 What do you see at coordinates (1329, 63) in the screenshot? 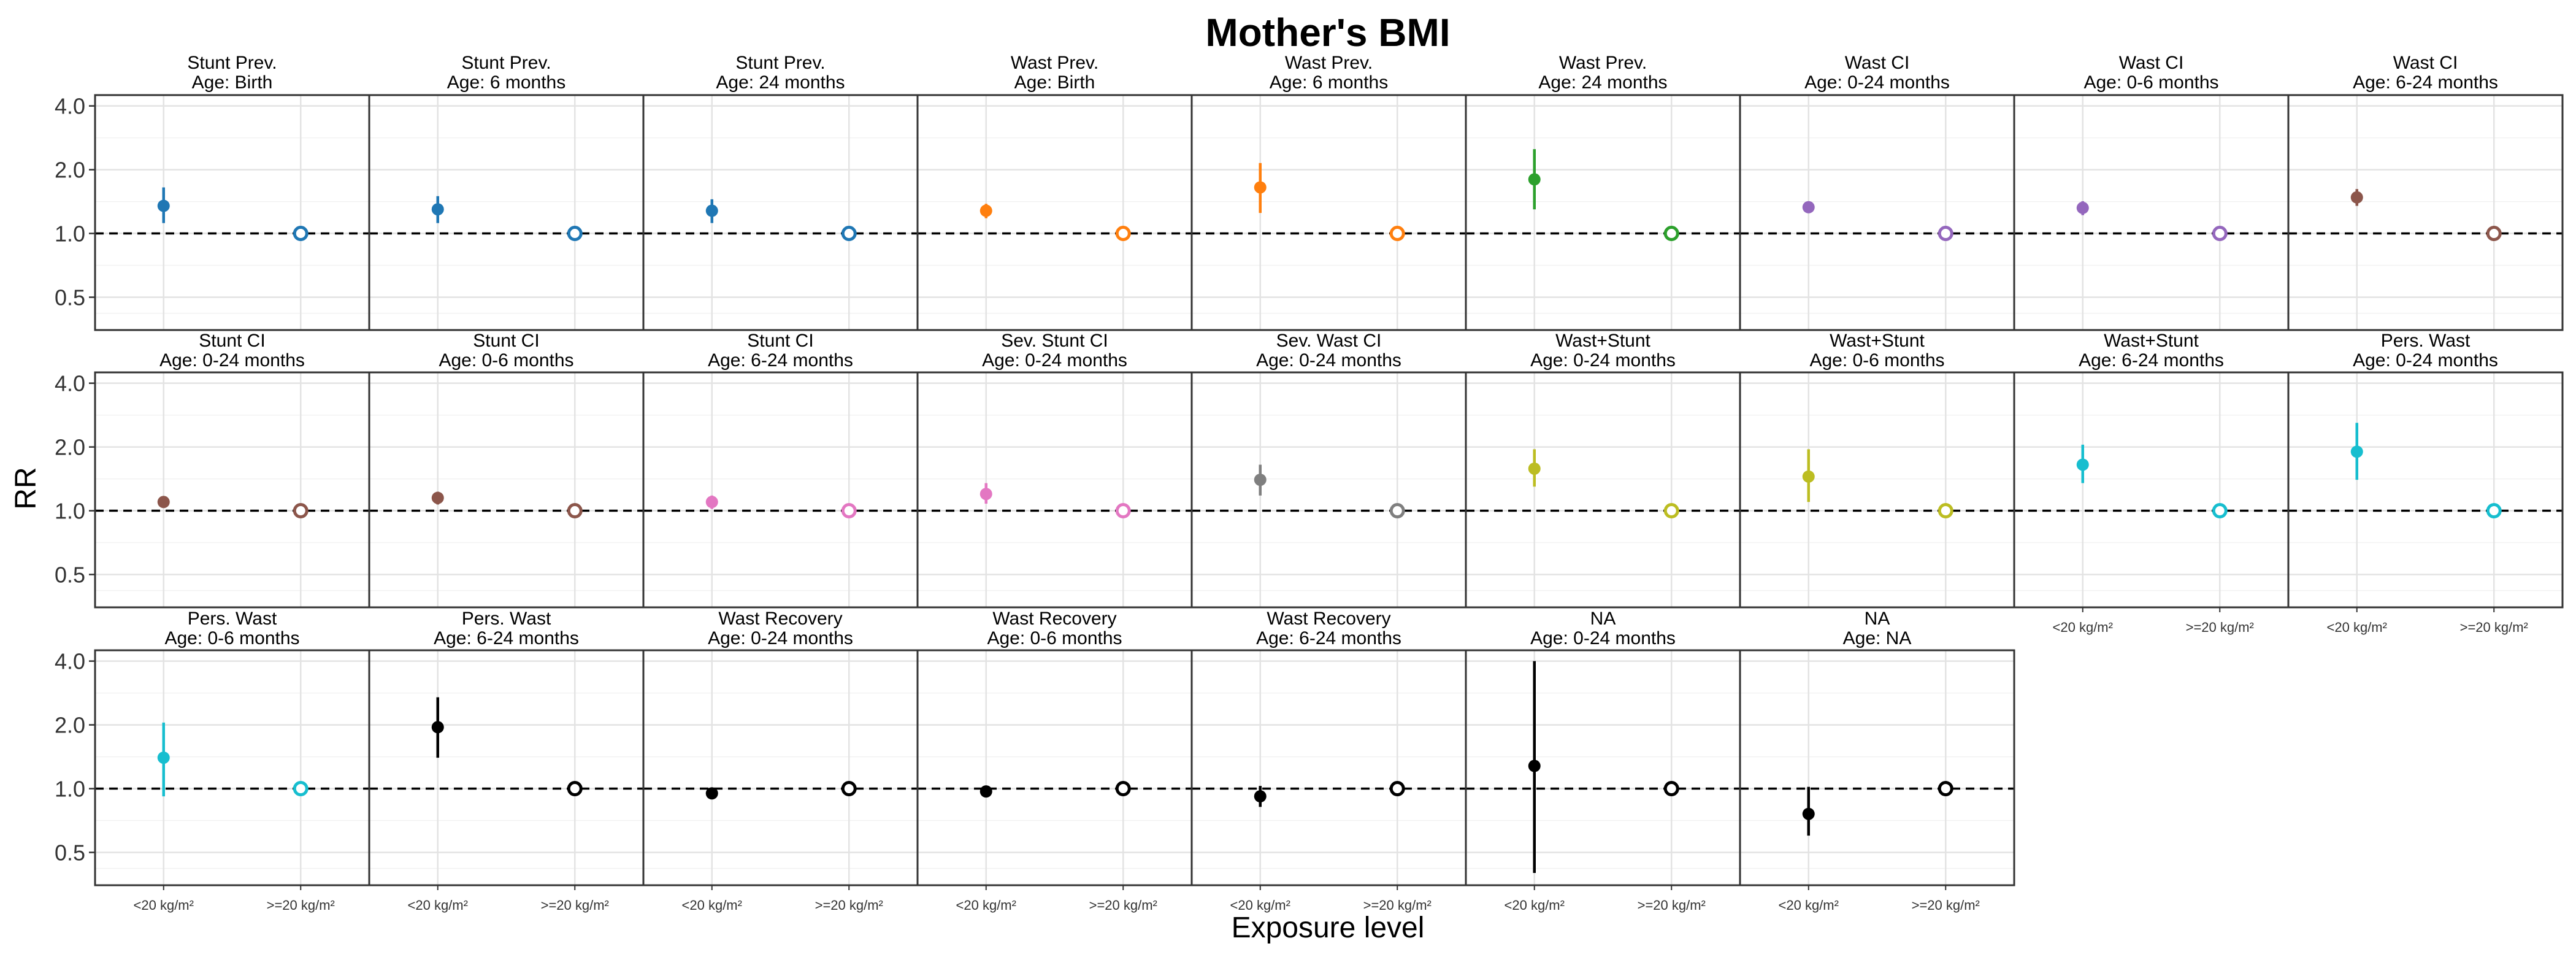
I see `panel-strip-outcome: Wast Prev.` at bounding box center [1329, 63].